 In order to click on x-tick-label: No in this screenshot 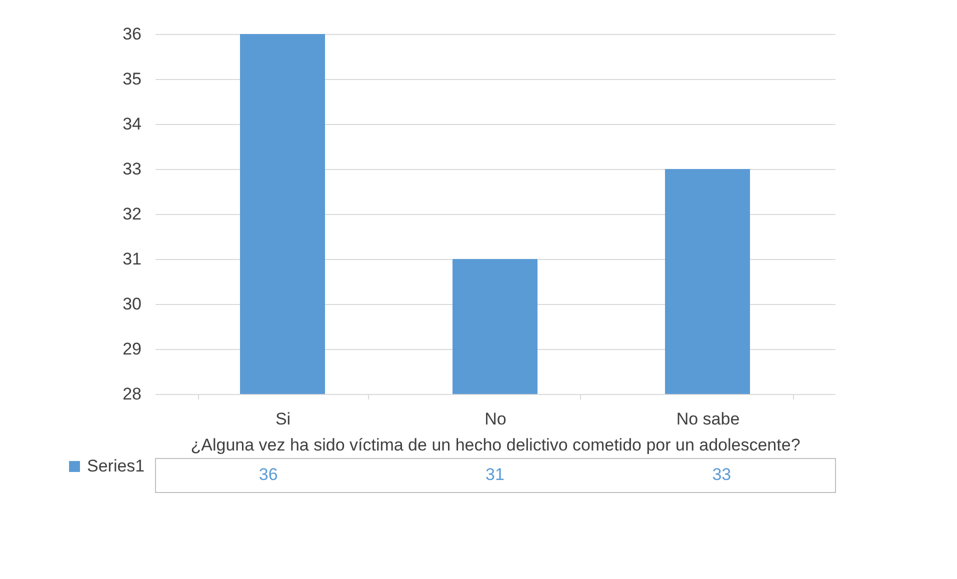, I will do `click(495, 419)`.